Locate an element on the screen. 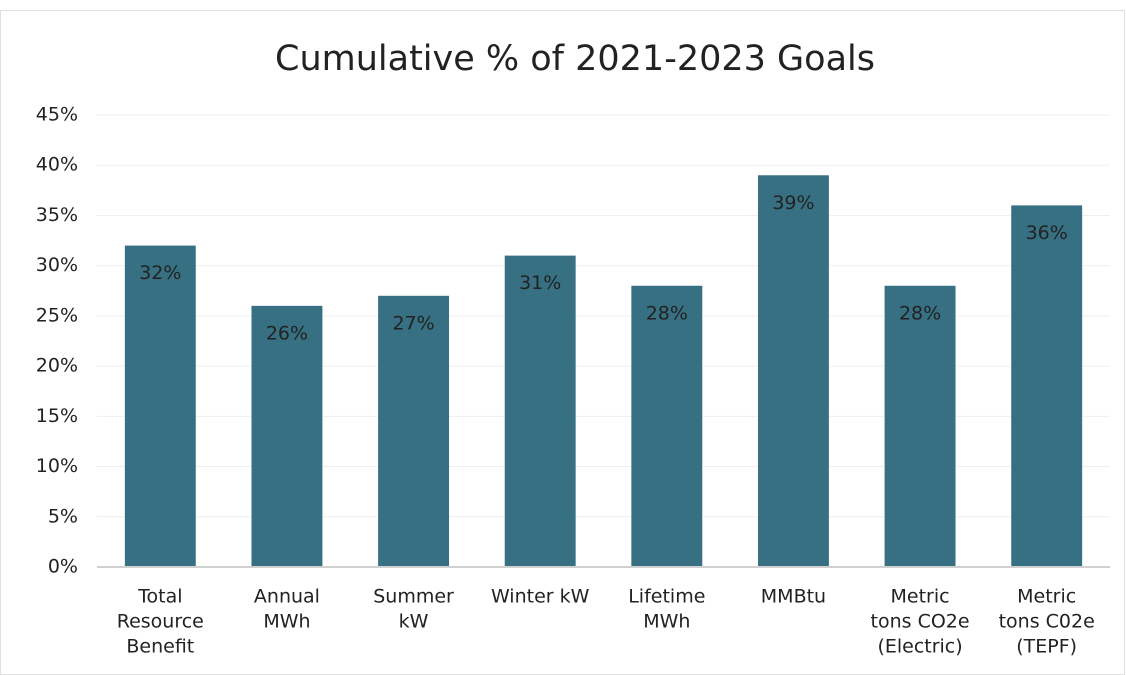 The width and height of the screenshot is (1126, 675). data-label: 26% is located at coordinates (287, 333).